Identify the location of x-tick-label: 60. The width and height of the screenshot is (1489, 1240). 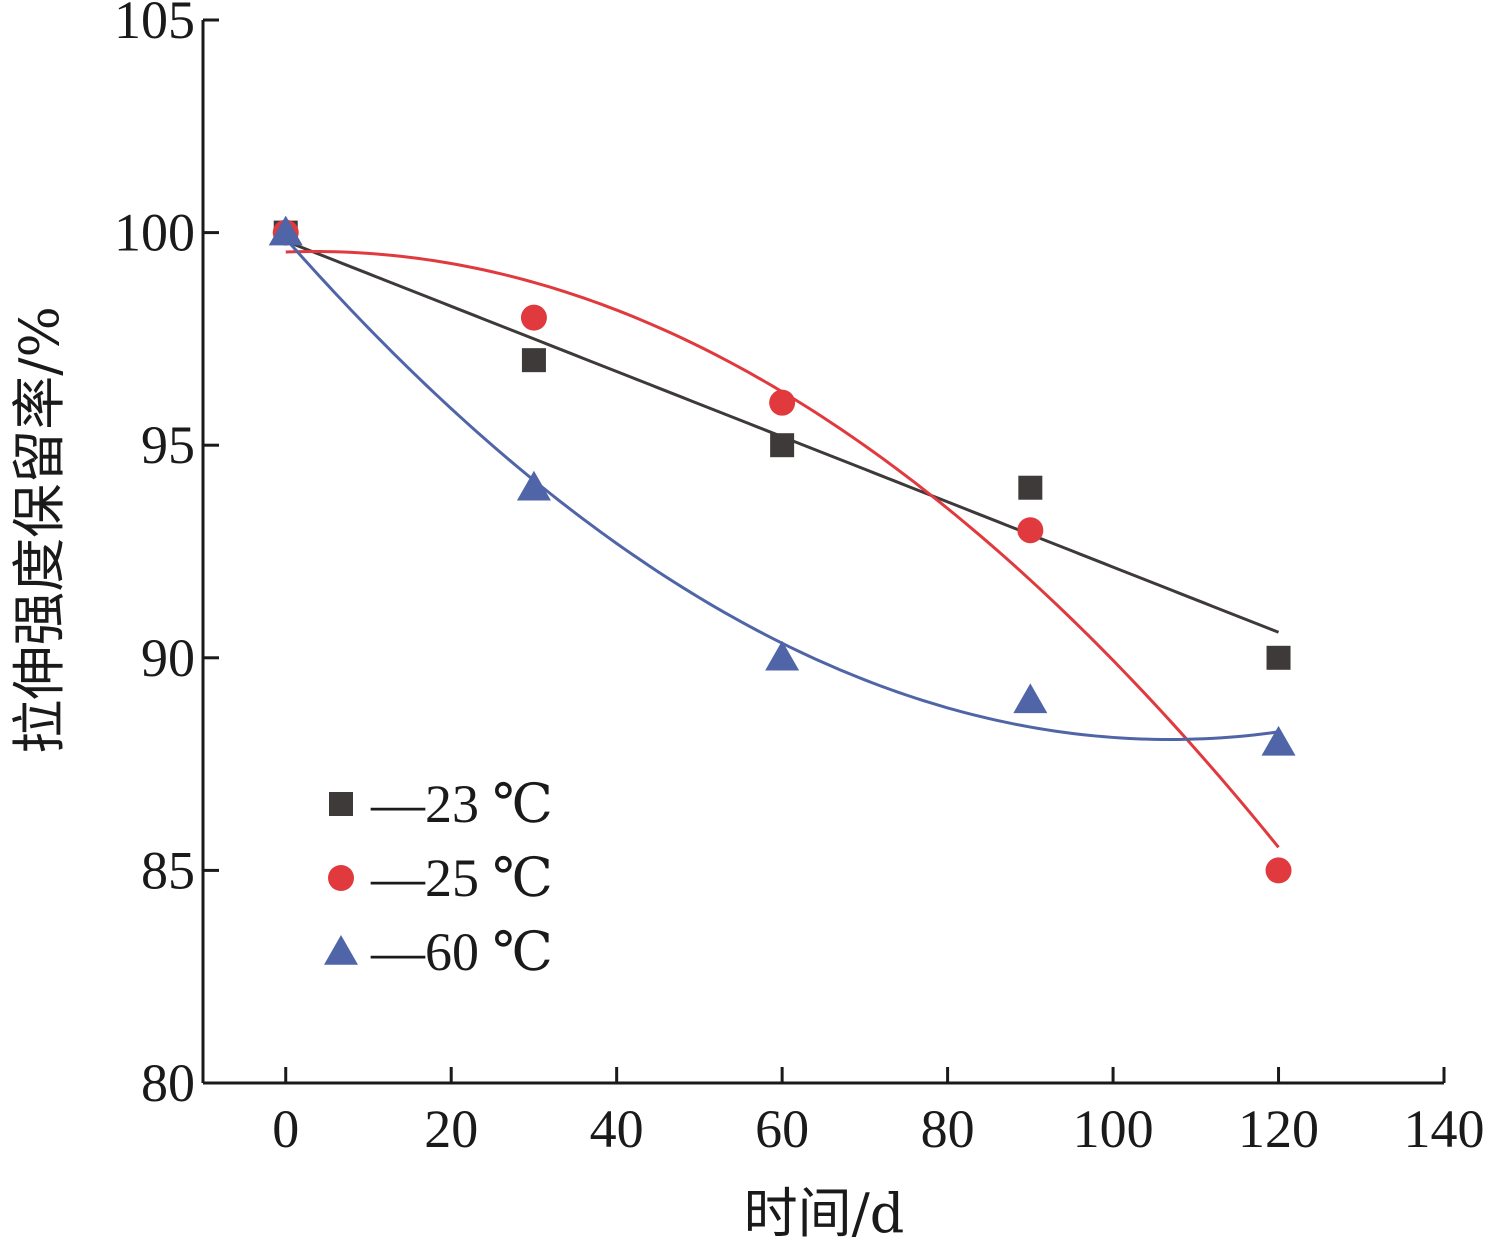
(782, 1129).